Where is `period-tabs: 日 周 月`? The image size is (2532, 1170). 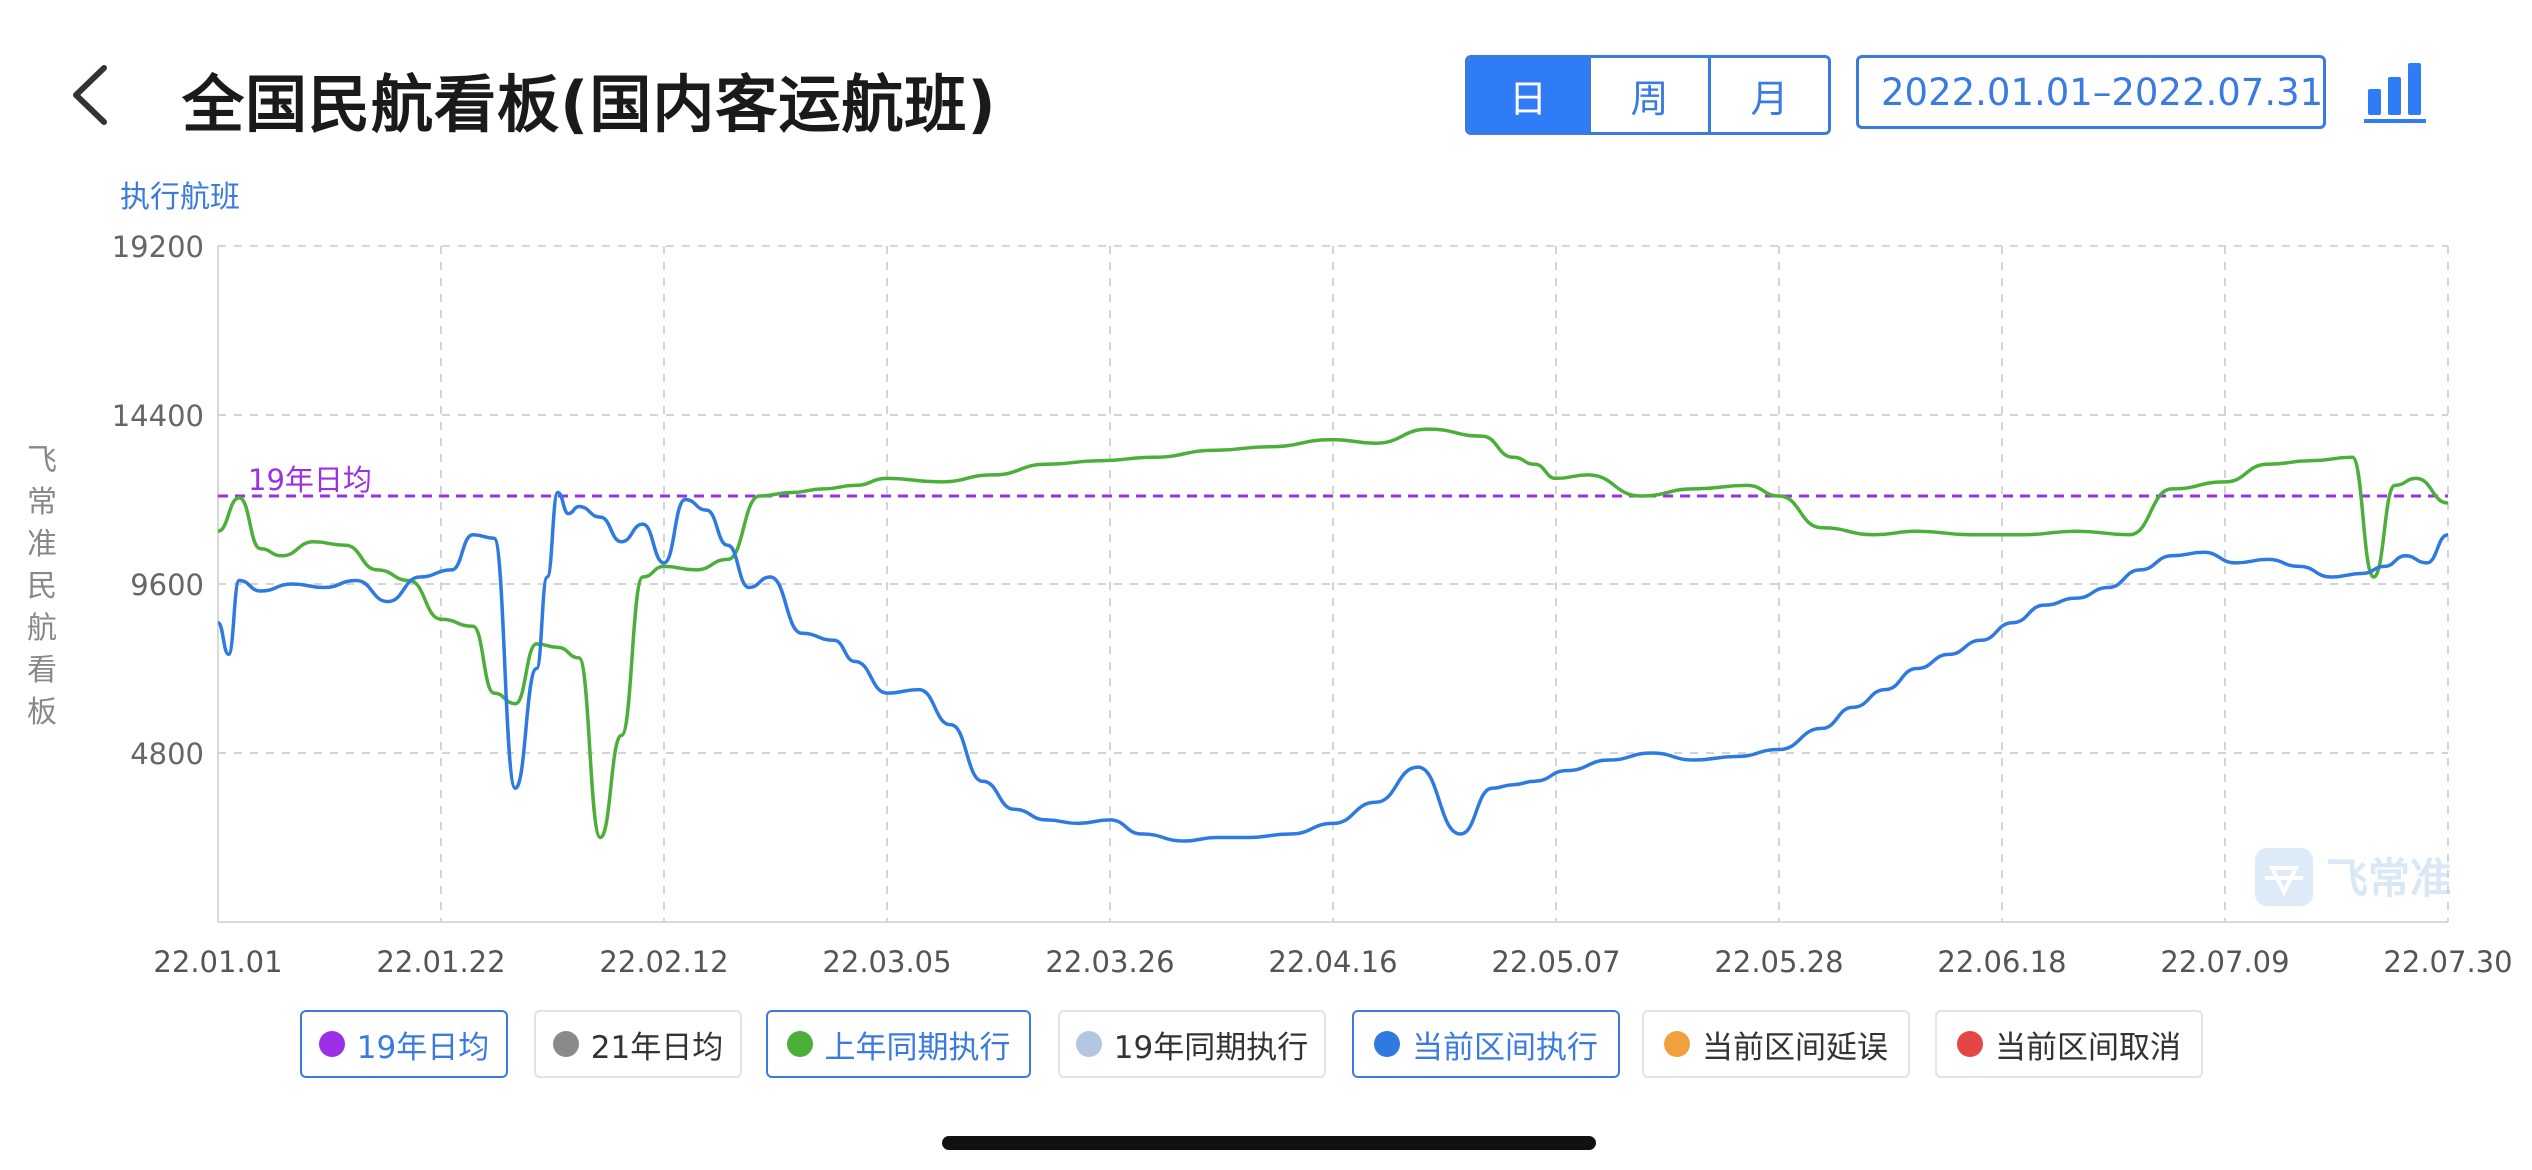 period-tabs: 日 周 月 is located at coordinates (1648, 95).